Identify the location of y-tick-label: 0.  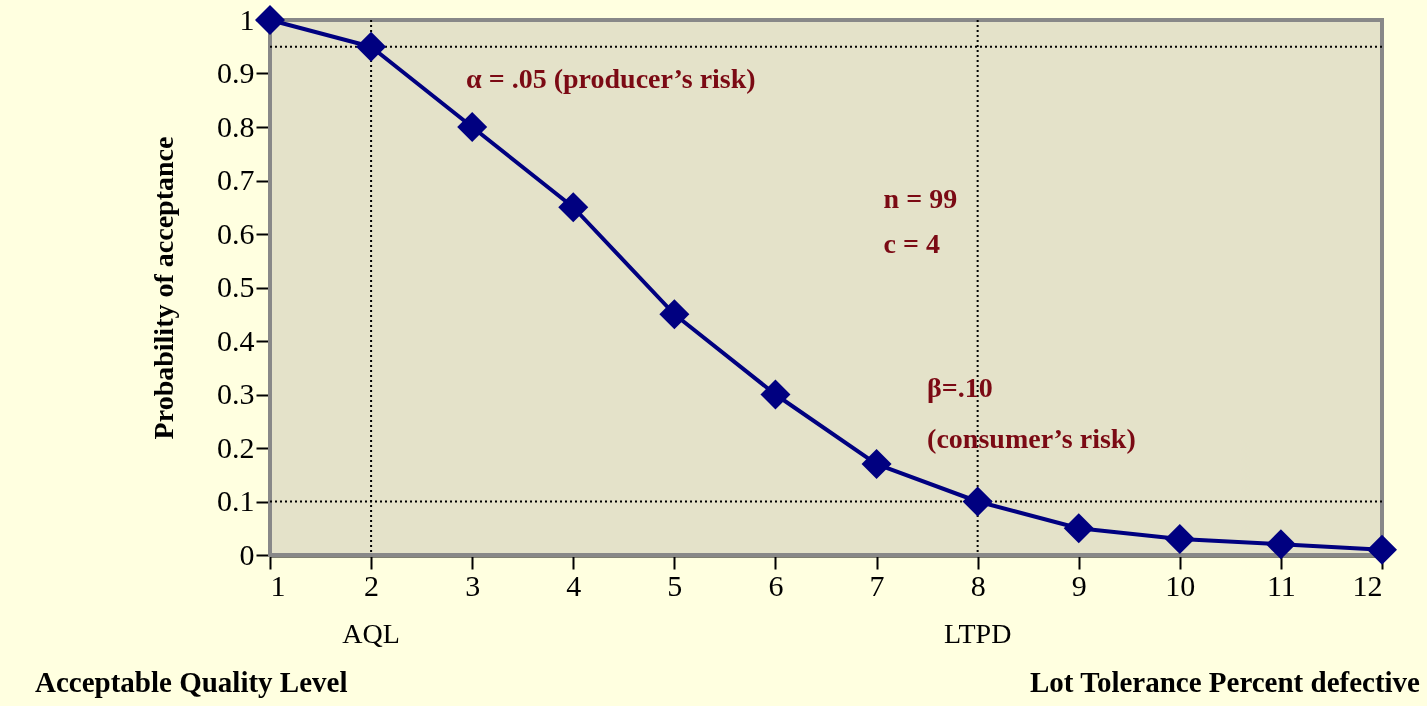
(247, 554).